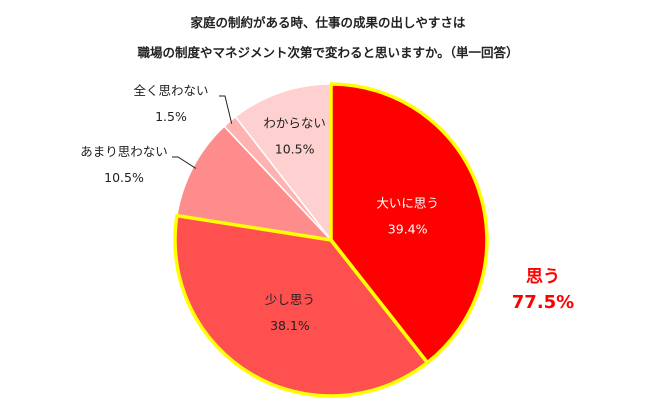 Image resolution: width=656 pixels, height=403 pixels. What do you see at coordinates (124, 177) in the screenshot?
I see `slice-value-2: 10.5%` at bounding box center [124, 177].